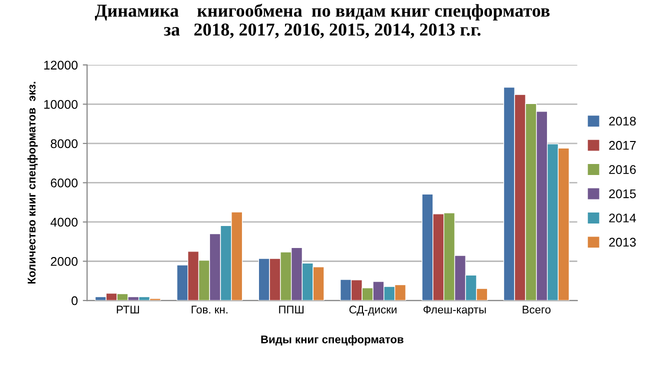 This screenshot has width=645, height=371. Describe the element at coordinates (622, 218) in the screenshot. I see `legend-label: 2014` at that location.